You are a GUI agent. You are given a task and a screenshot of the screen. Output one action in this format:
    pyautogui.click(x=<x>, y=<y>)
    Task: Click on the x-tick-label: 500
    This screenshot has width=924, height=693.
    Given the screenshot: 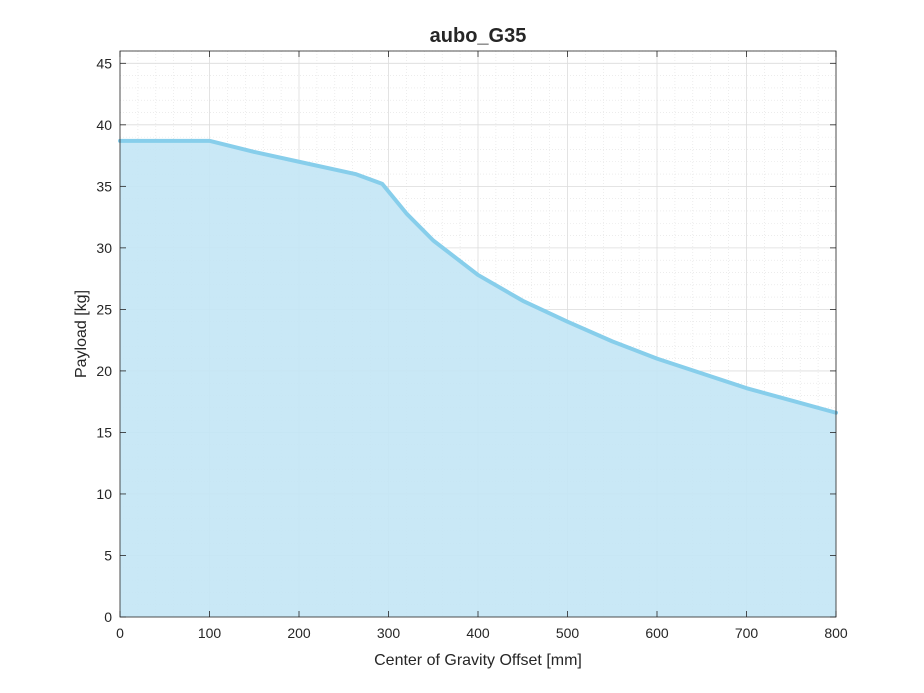 What is the action you would take?
    pyautogui.click(x=568, y=633)
    